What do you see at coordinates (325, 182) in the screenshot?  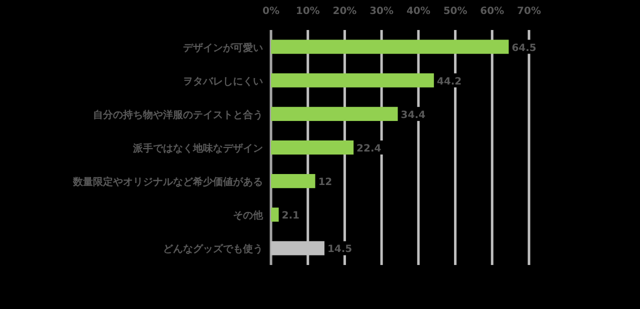 I see `data-label: 12` at bounding box center [325, 182].